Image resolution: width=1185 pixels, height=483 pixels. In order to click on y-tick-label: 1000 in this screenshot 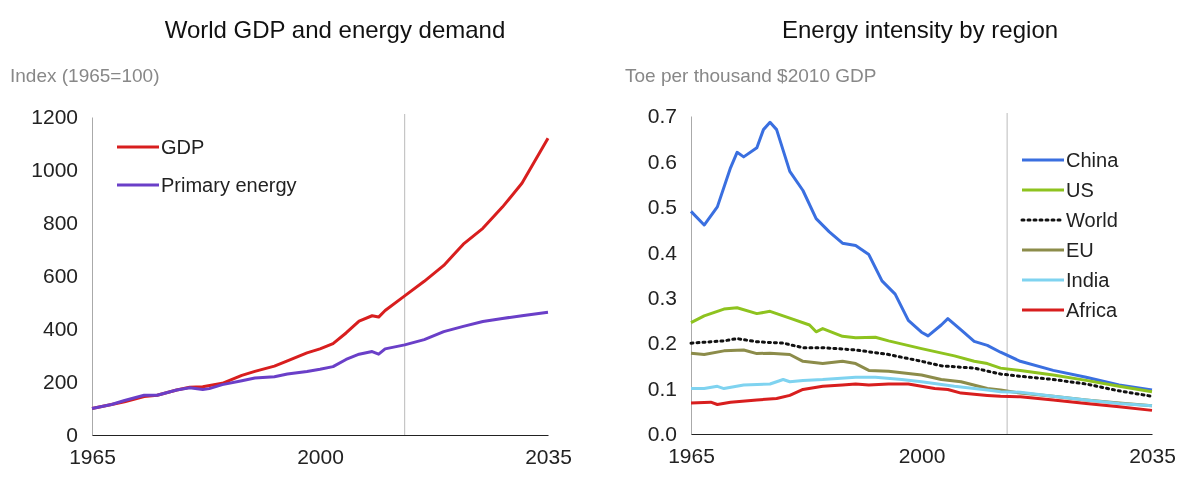, I will do `click(54, 170)`.